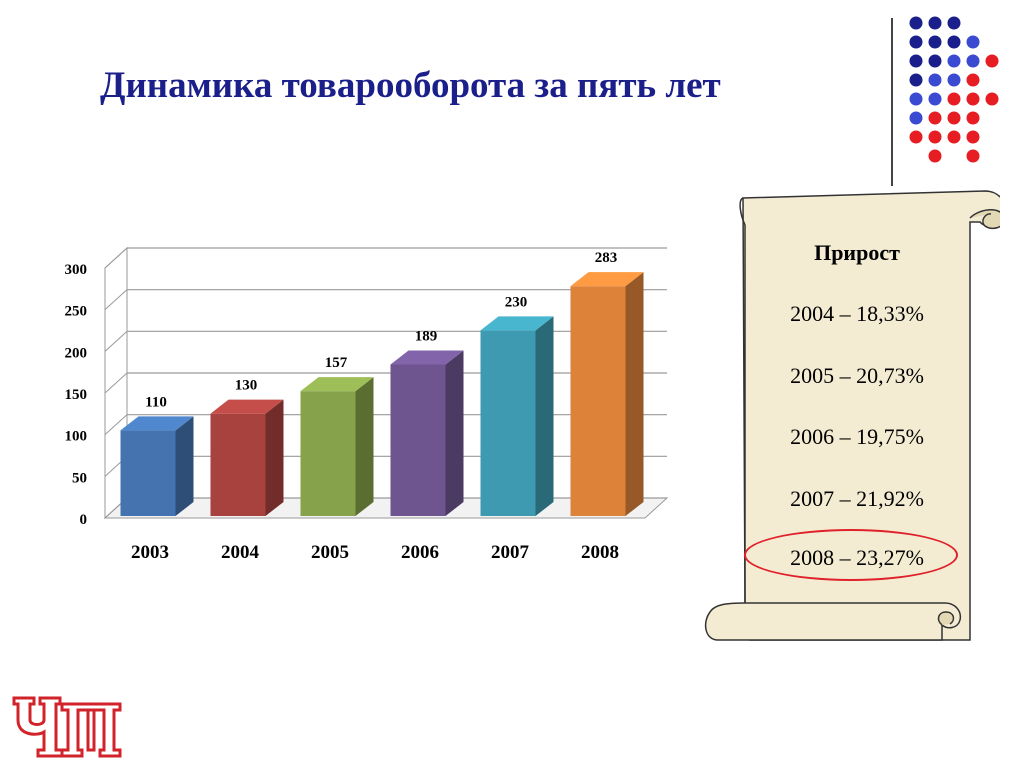 The width and height of the screenshot is (1024, 768). Describe the element at coordinates (76, 437) in the screenshot. I see `y-tick-label: 100` at that location.